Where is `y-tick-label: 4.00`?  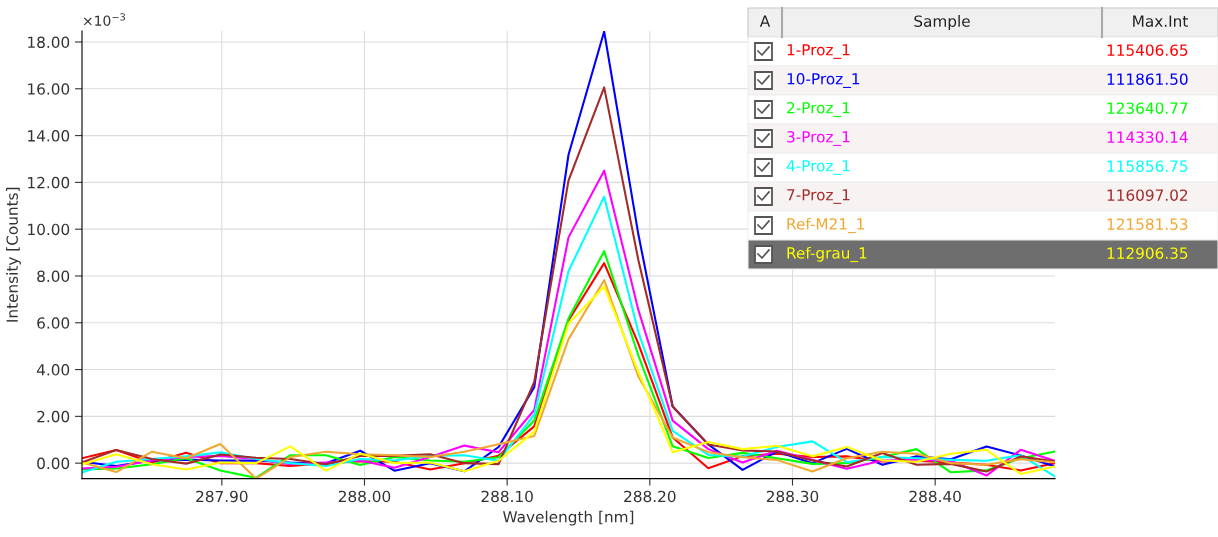
y-tick-label: 4.00 is located at coordinates (53, 370).